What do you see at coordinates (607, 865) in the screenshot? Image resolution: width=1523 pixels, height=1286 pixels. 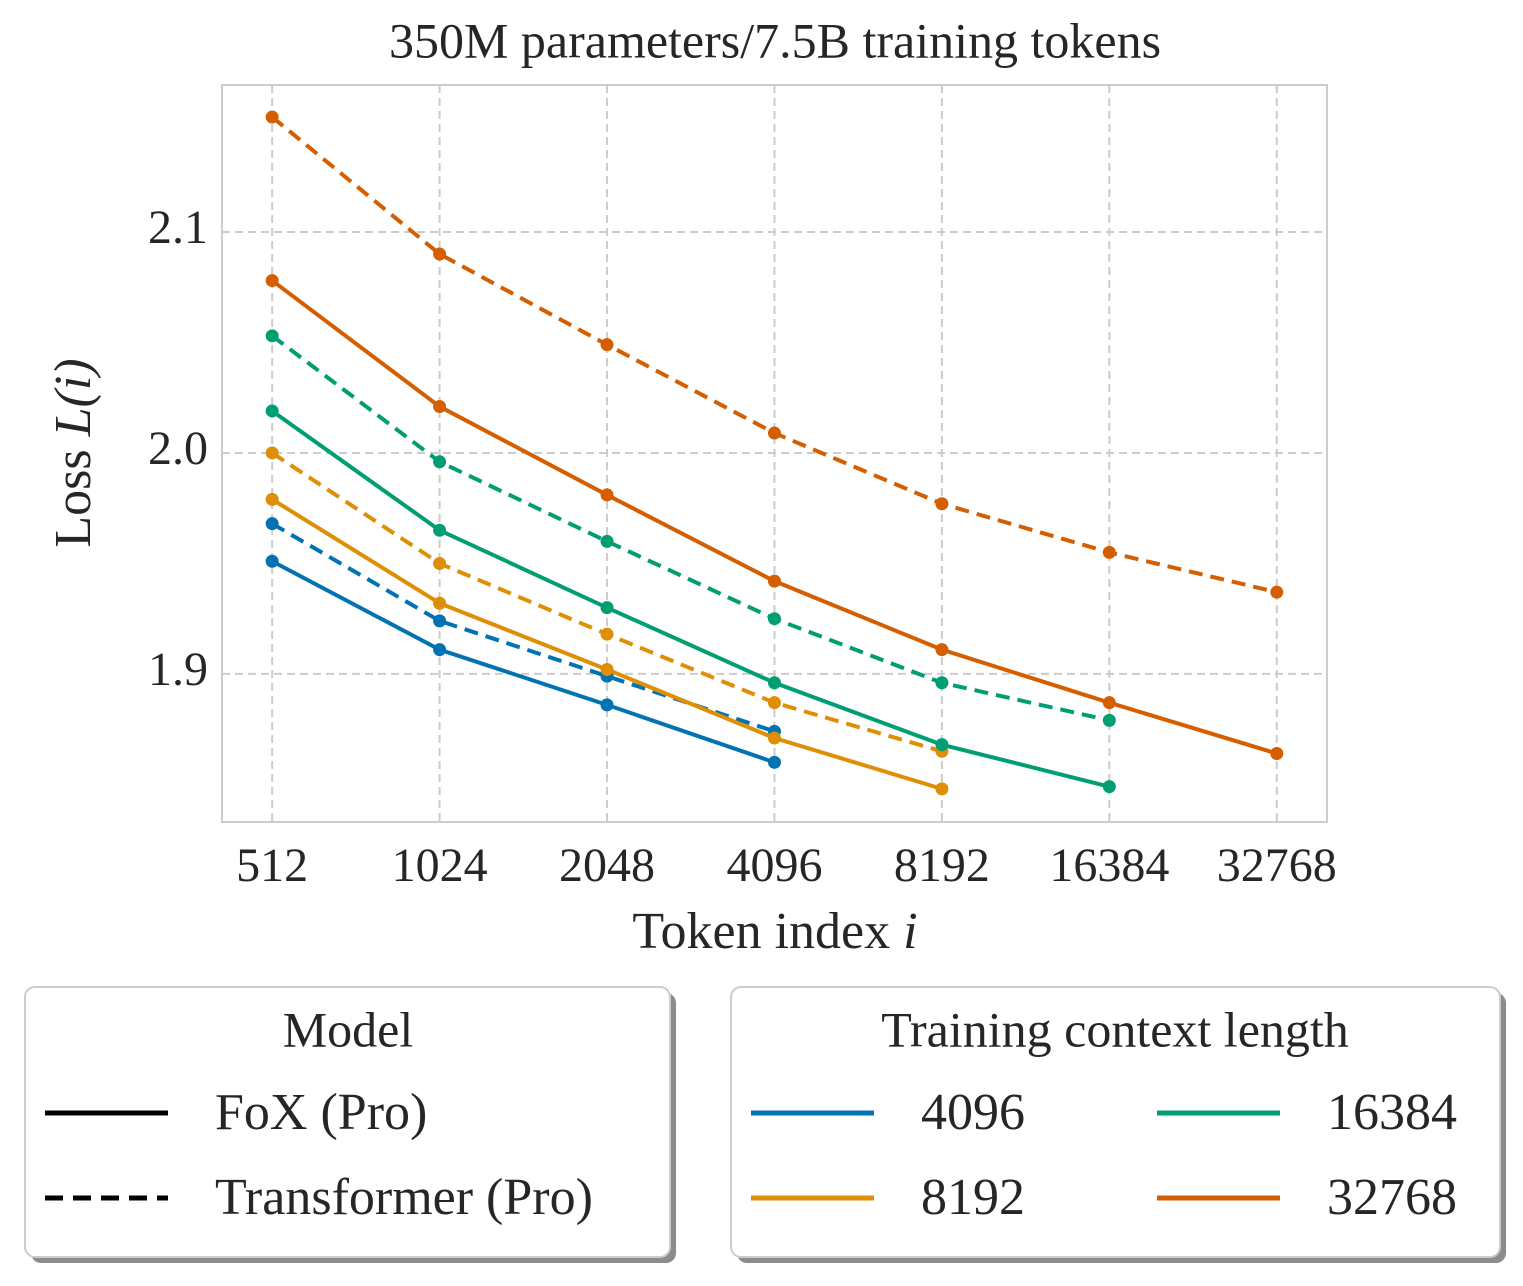 I see `x-tick-label: 2048` at bounding box center [607, 865].